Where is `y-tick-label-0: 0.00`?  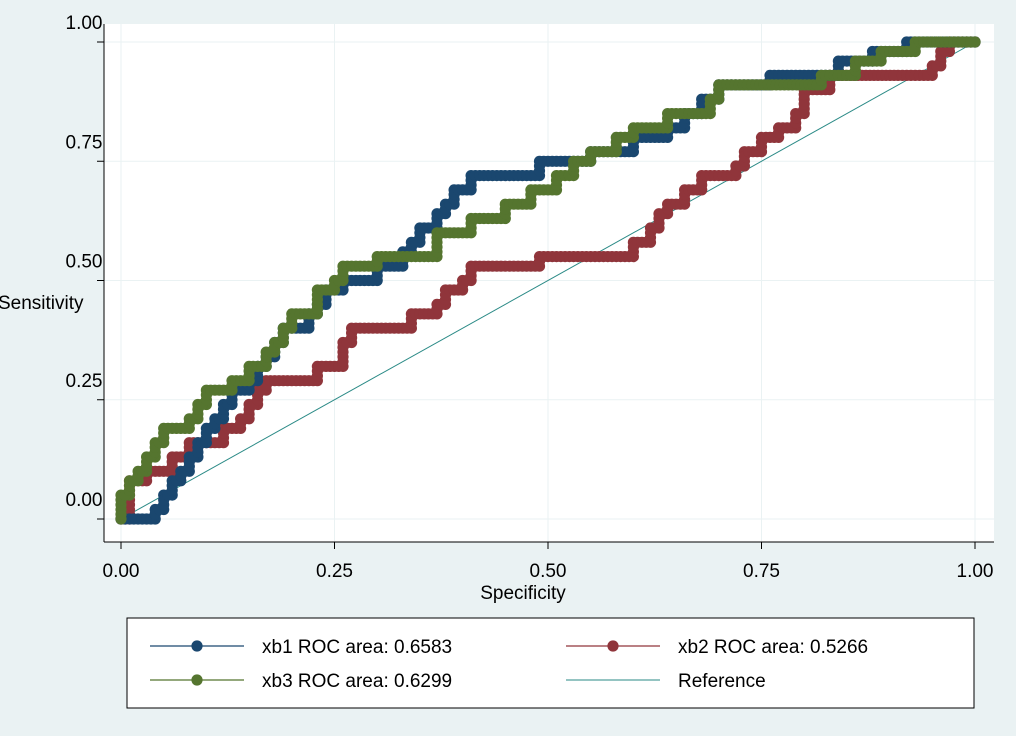 y-tick-label-0: 0.00 is located at coordinates (84, 500).